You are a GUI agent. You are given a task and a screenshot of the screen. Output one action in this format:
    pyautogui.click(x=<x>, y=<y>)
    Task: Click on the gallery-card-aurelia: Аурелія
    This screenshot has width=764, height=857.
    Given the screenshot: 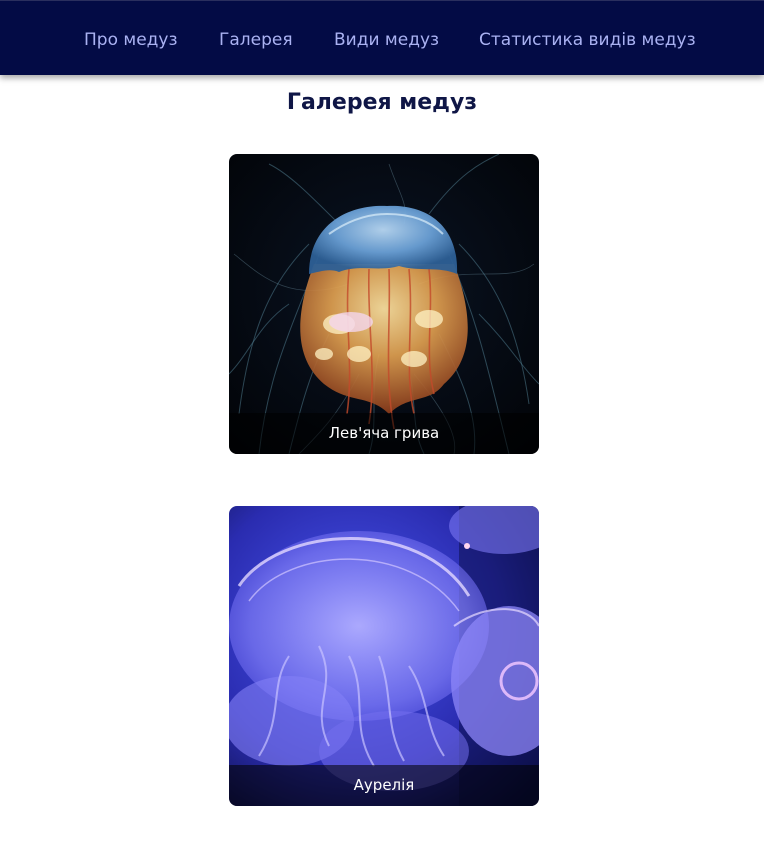 What is the action you would take?
    pyautogui.click(x=384, y=656)
    